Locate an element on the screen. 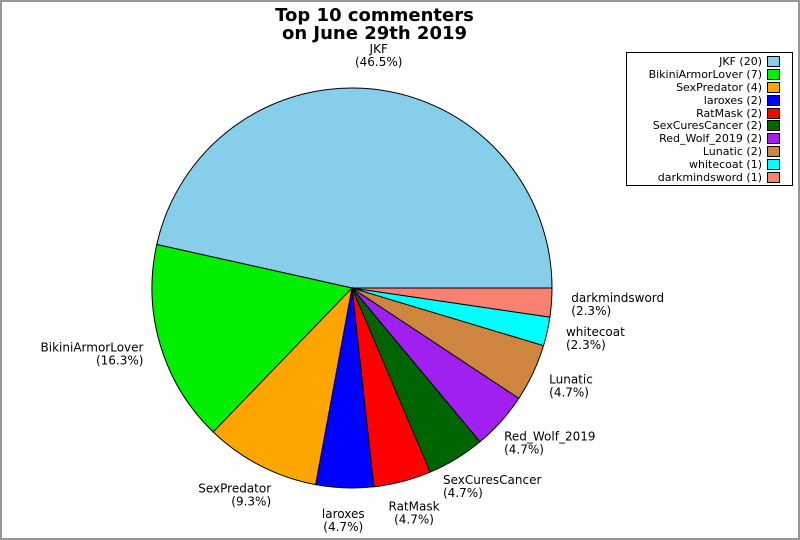 The width and height of the screenshot is (800, 540). legend-row: SexCuresCancer (2) is located at coordinates (709, 125).